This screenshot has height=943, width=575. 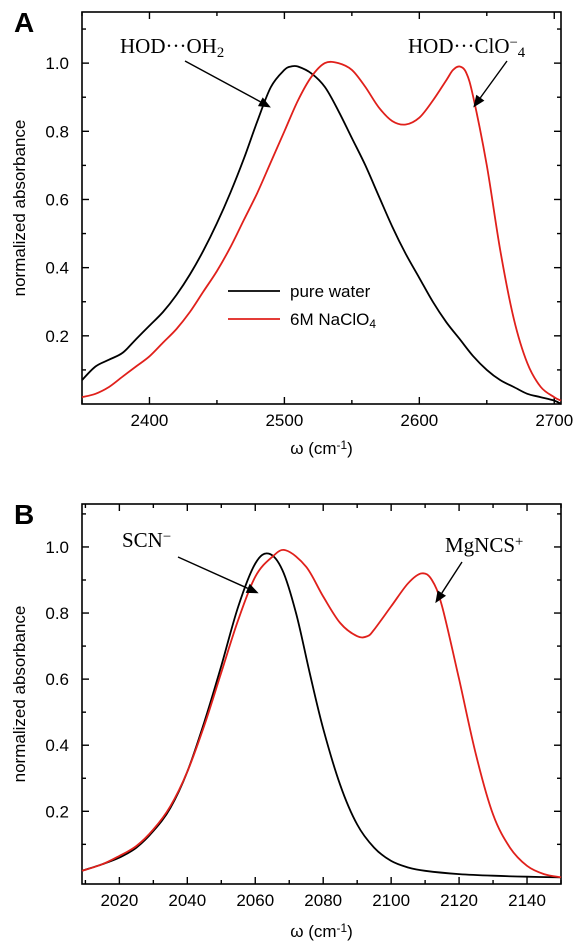 What do you see at coordinates (323, 71) in the screenshot?
I see `annotations-a: HOD···OH2 HOD···ClO−4` at bounding box center [323, 71].